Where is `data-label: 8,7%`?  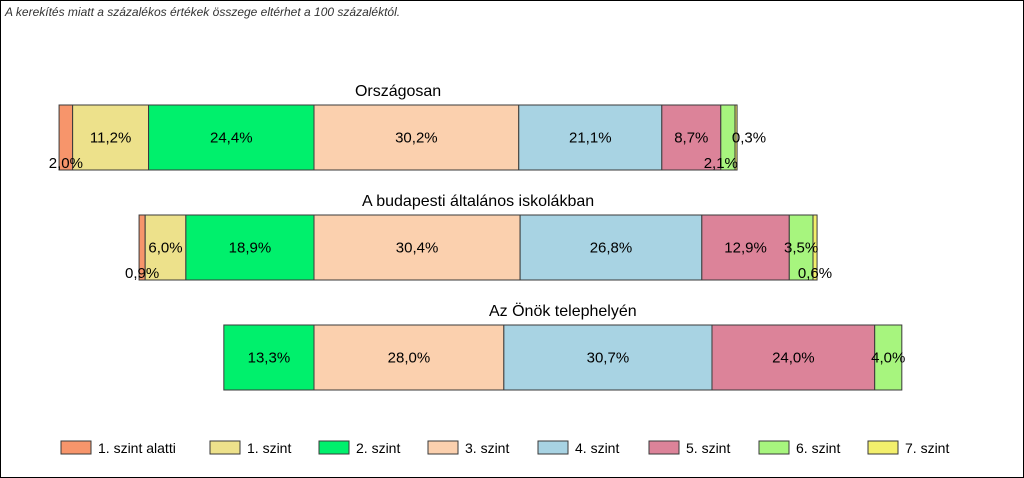
data-label: 8,7% is located at coordinates (691, 138).